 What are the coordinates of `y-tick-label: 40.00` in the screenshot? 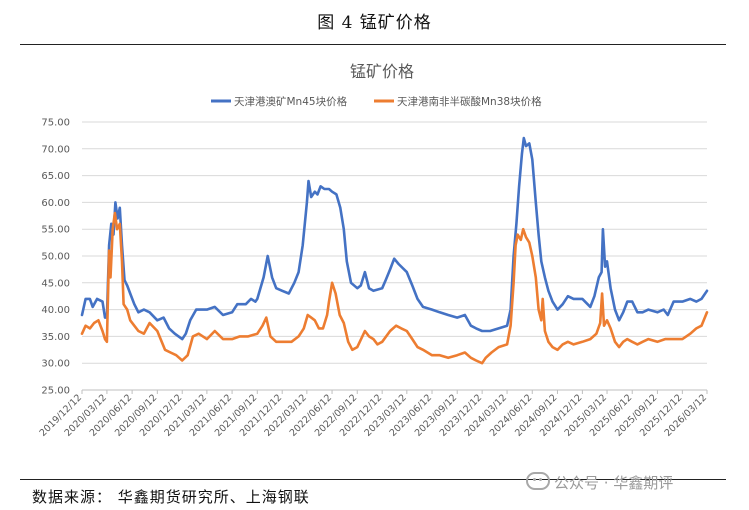 It's located at (55, 310).